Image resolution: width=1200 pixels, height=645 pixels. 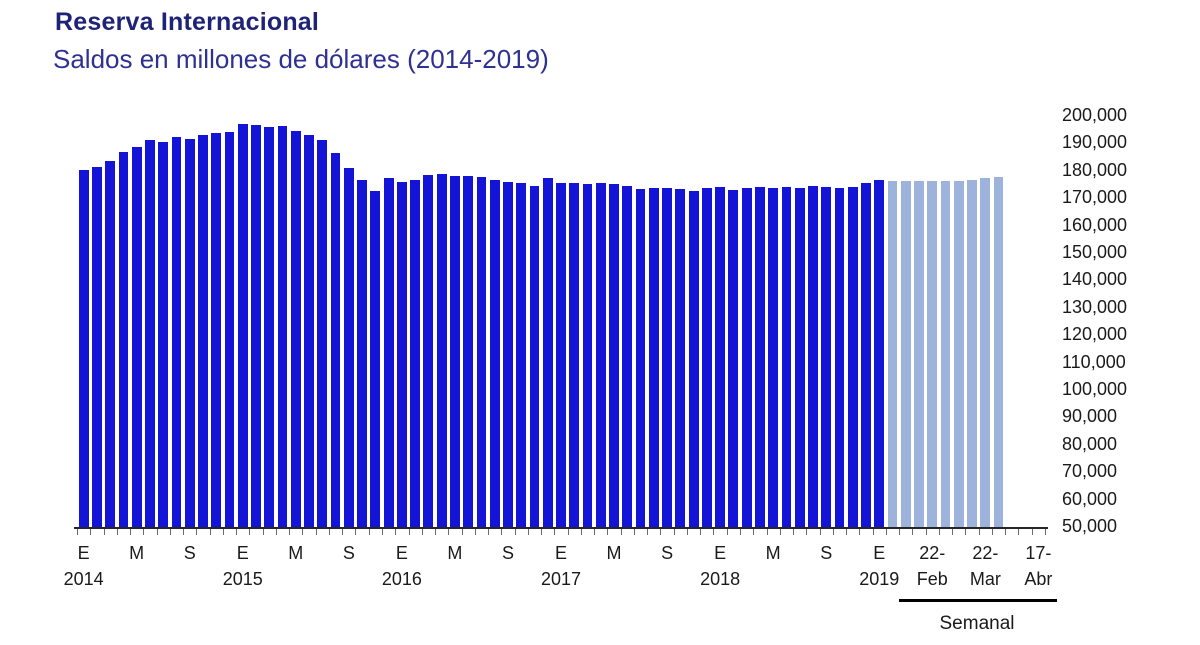 What do you see at coordinates (1038, 579) in the screenshot?
I see `x-period-label: Abr` at bounding box center [1038, 579].